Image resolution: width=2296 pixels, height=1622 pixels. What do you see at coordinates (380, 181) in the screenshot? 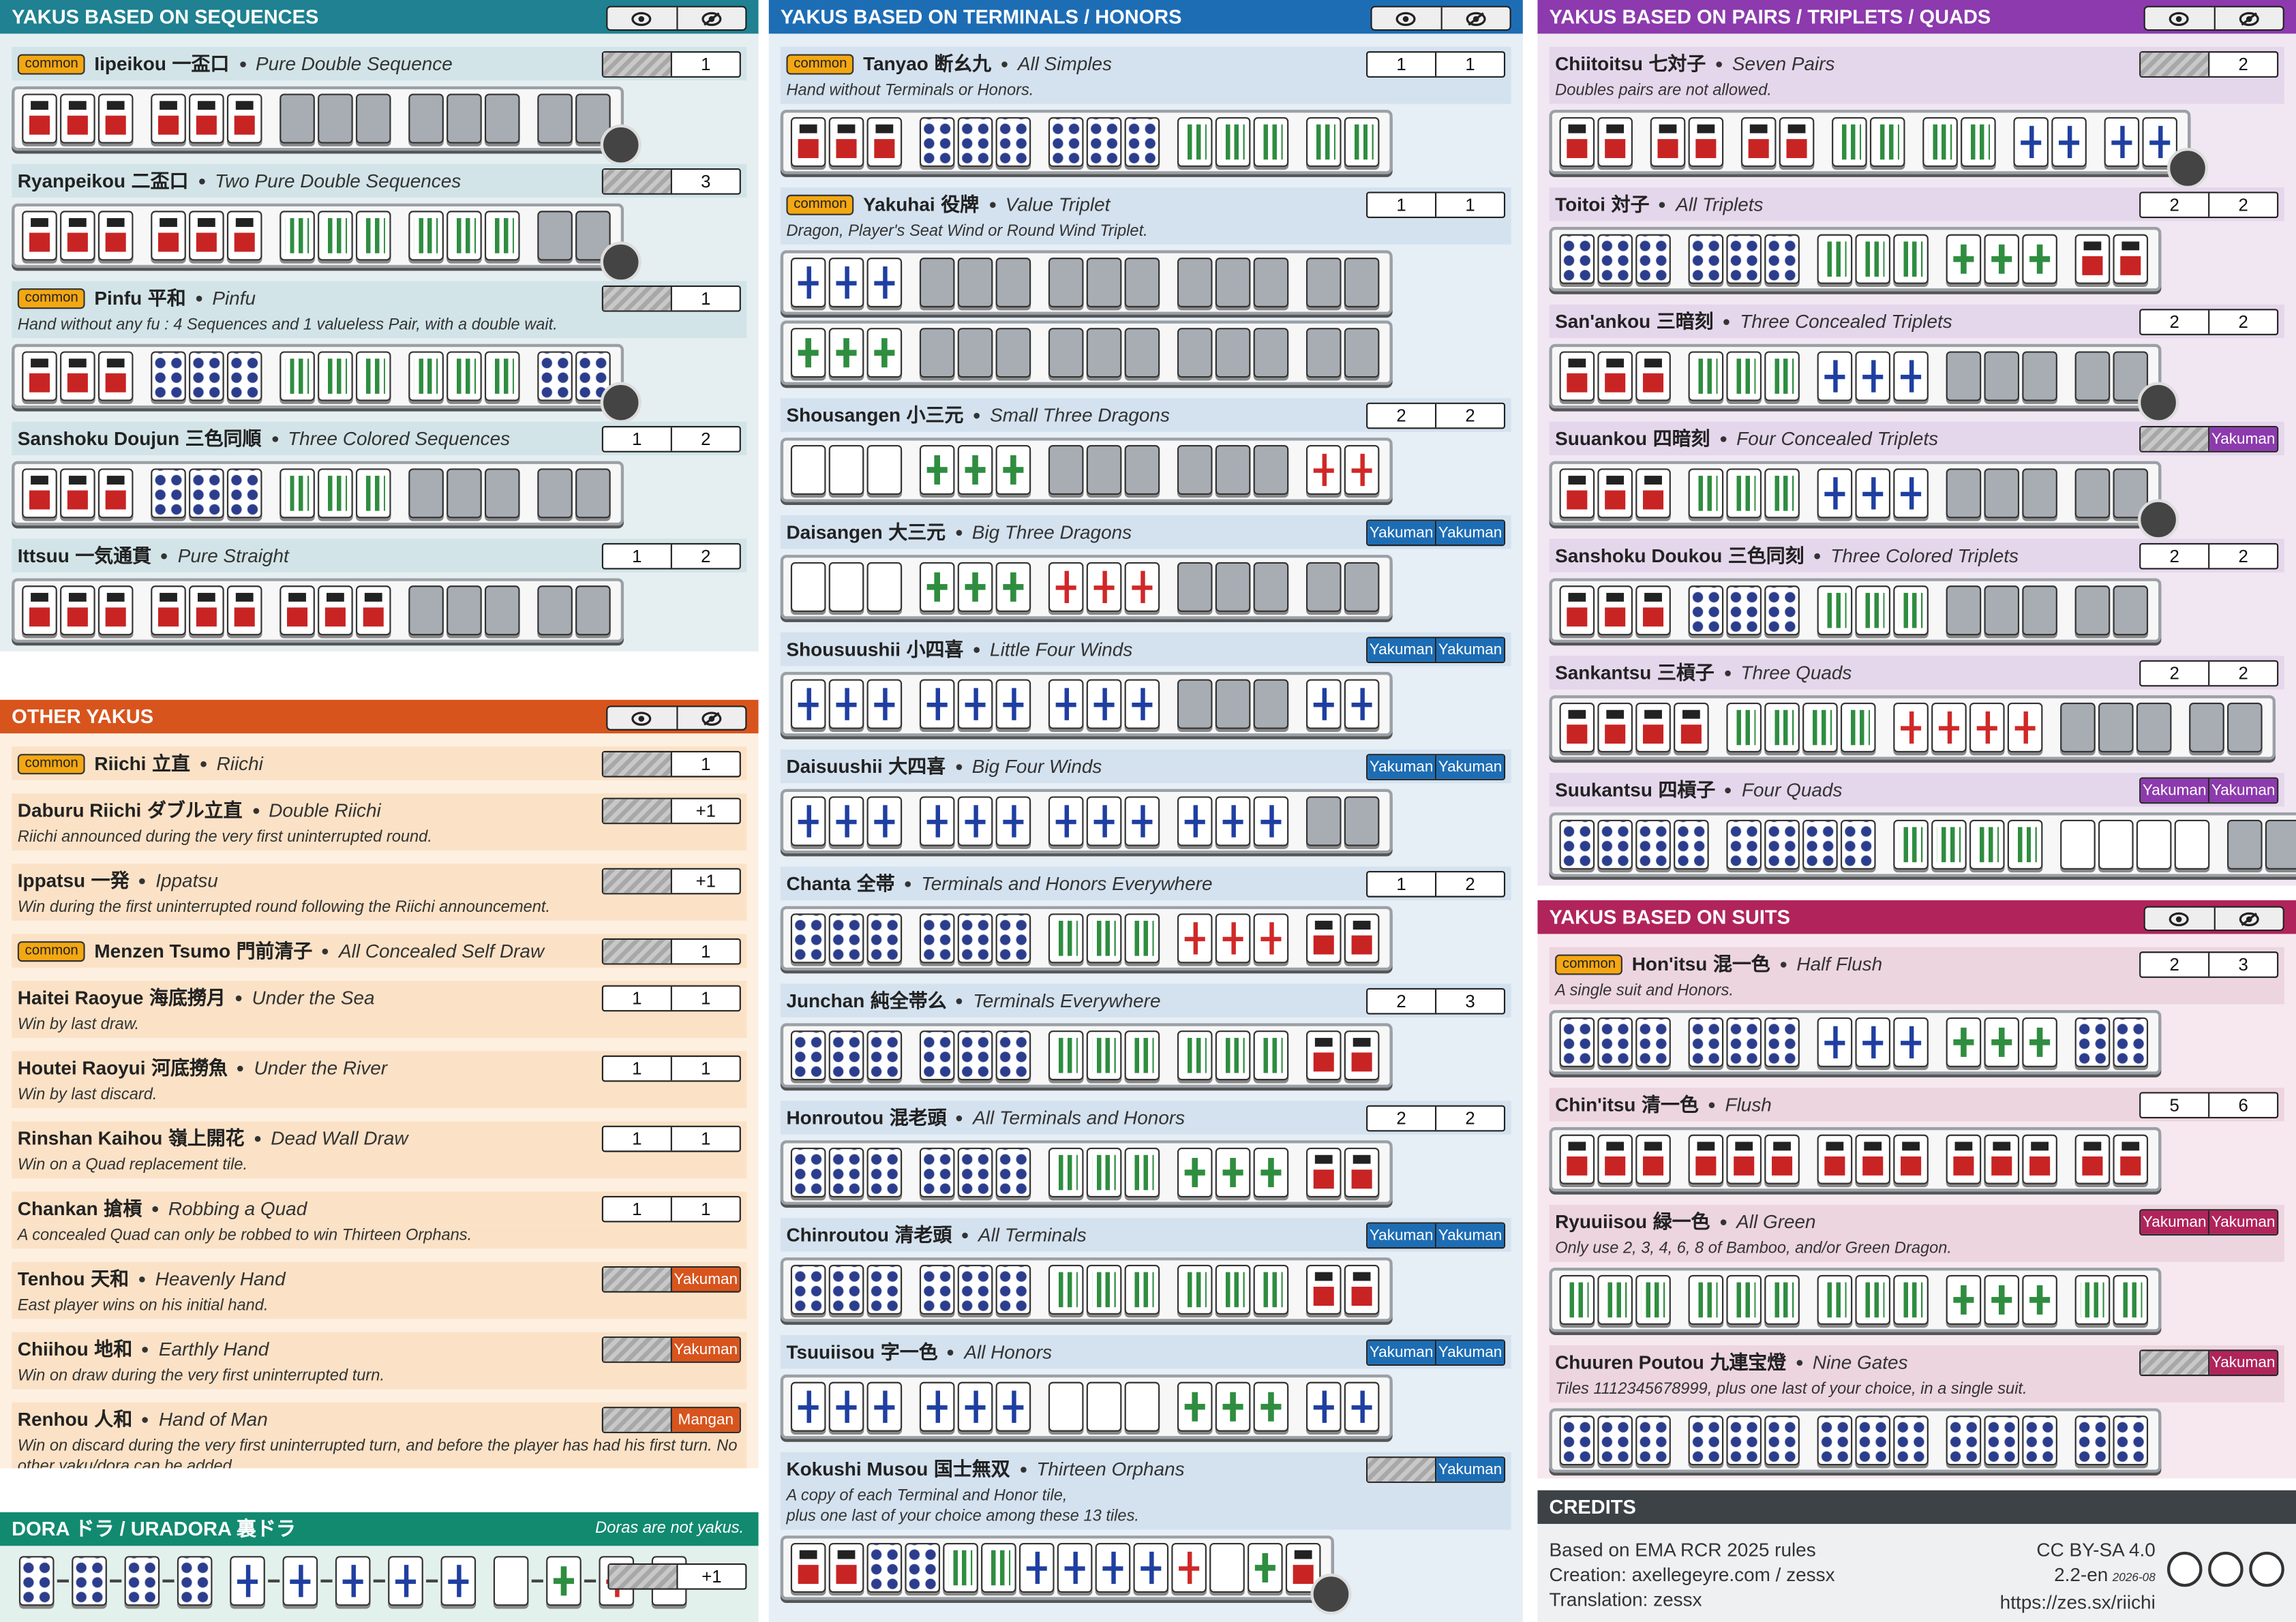
I see `yaku-header: Ryanpeikou 二盃口 Two Pure Double Sequences 3` at bounding box center [380, 181].